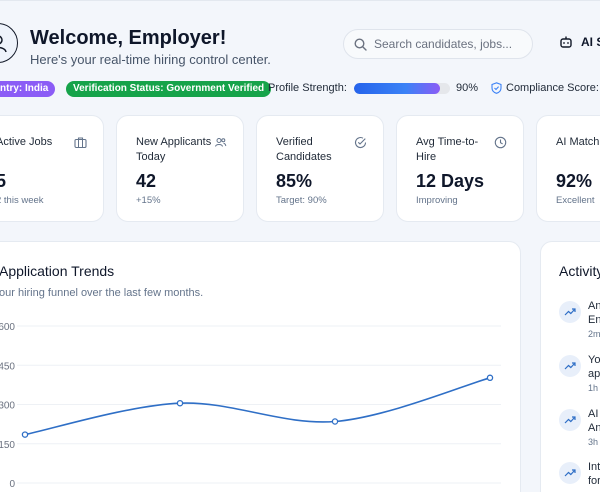 This screenshot has width=600, height=492. Describe the element at coordinates (552, 88) in the screenshot. I see `compliance-label: Compliance Score:` at that location.